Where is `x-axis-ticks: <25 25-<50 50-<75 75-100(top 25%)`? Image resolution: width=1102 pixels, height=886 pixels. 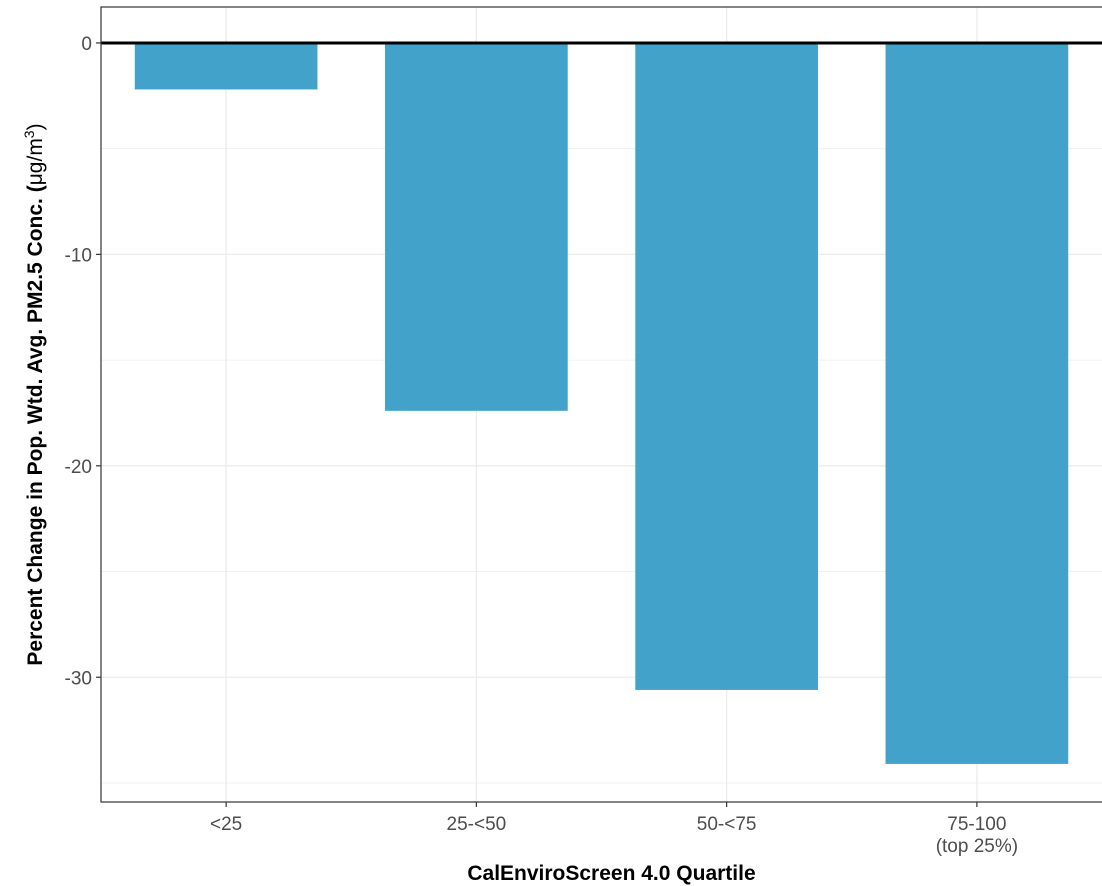
x-axis-ticks: <25 25-<50 50-<75 75-100(top 25%) is located at coordinates (614, 829).